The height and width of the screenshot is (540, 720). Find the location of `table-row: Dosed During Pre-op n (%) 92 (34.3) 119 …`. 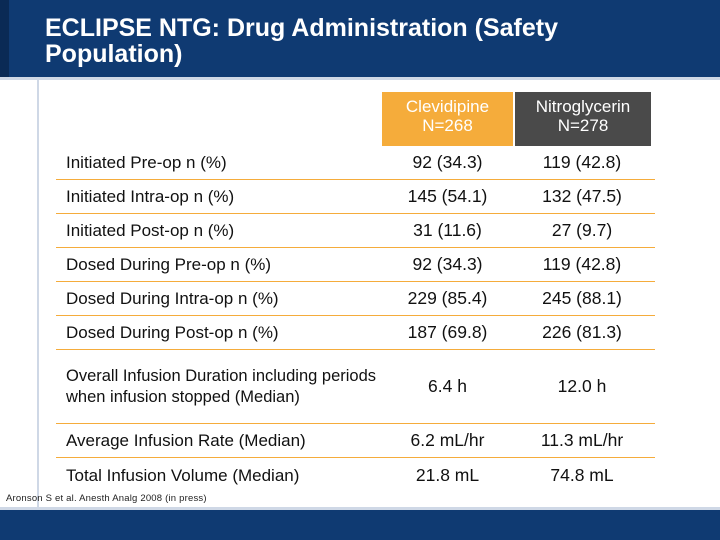

table-row: Dosed During Pre-op n (%) 92 (34.3) 119 … is located at coordinates (355, 265).